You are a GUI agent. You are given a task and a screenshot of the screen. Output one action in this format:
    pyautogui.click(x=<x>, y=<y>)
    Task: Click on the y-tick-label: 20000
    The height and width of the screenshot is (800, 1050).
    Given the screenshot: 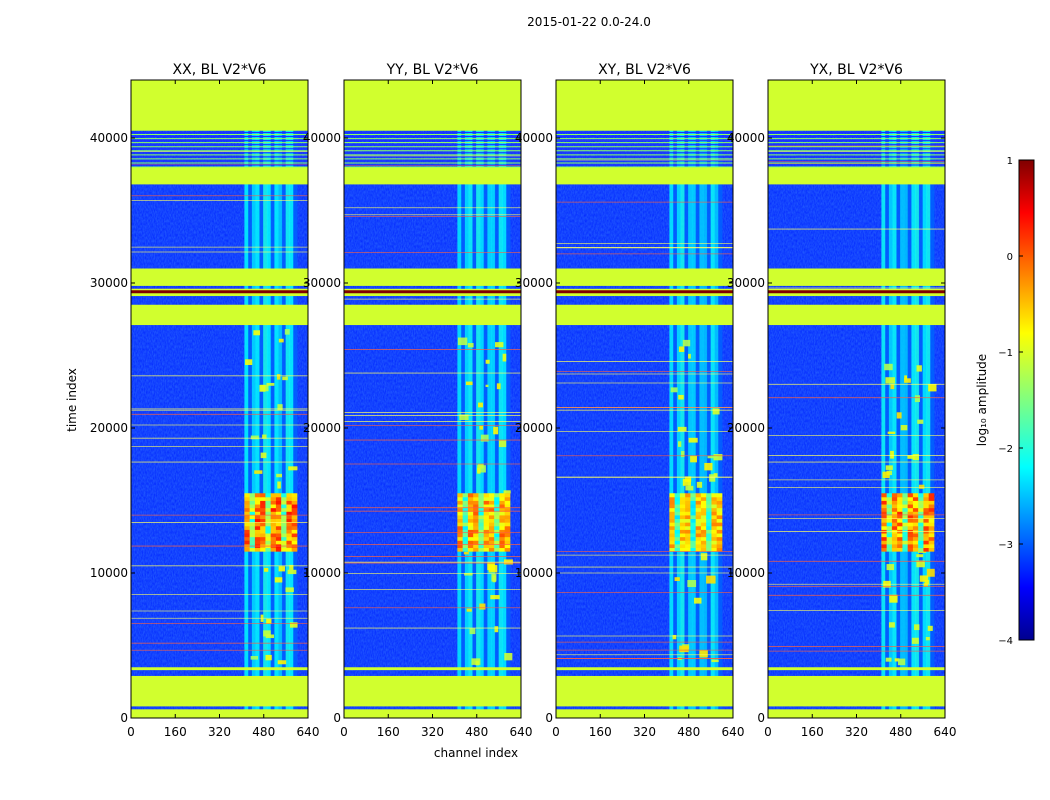 What is the action you would take?
    pyautogui.click(x=109, y=428)
    